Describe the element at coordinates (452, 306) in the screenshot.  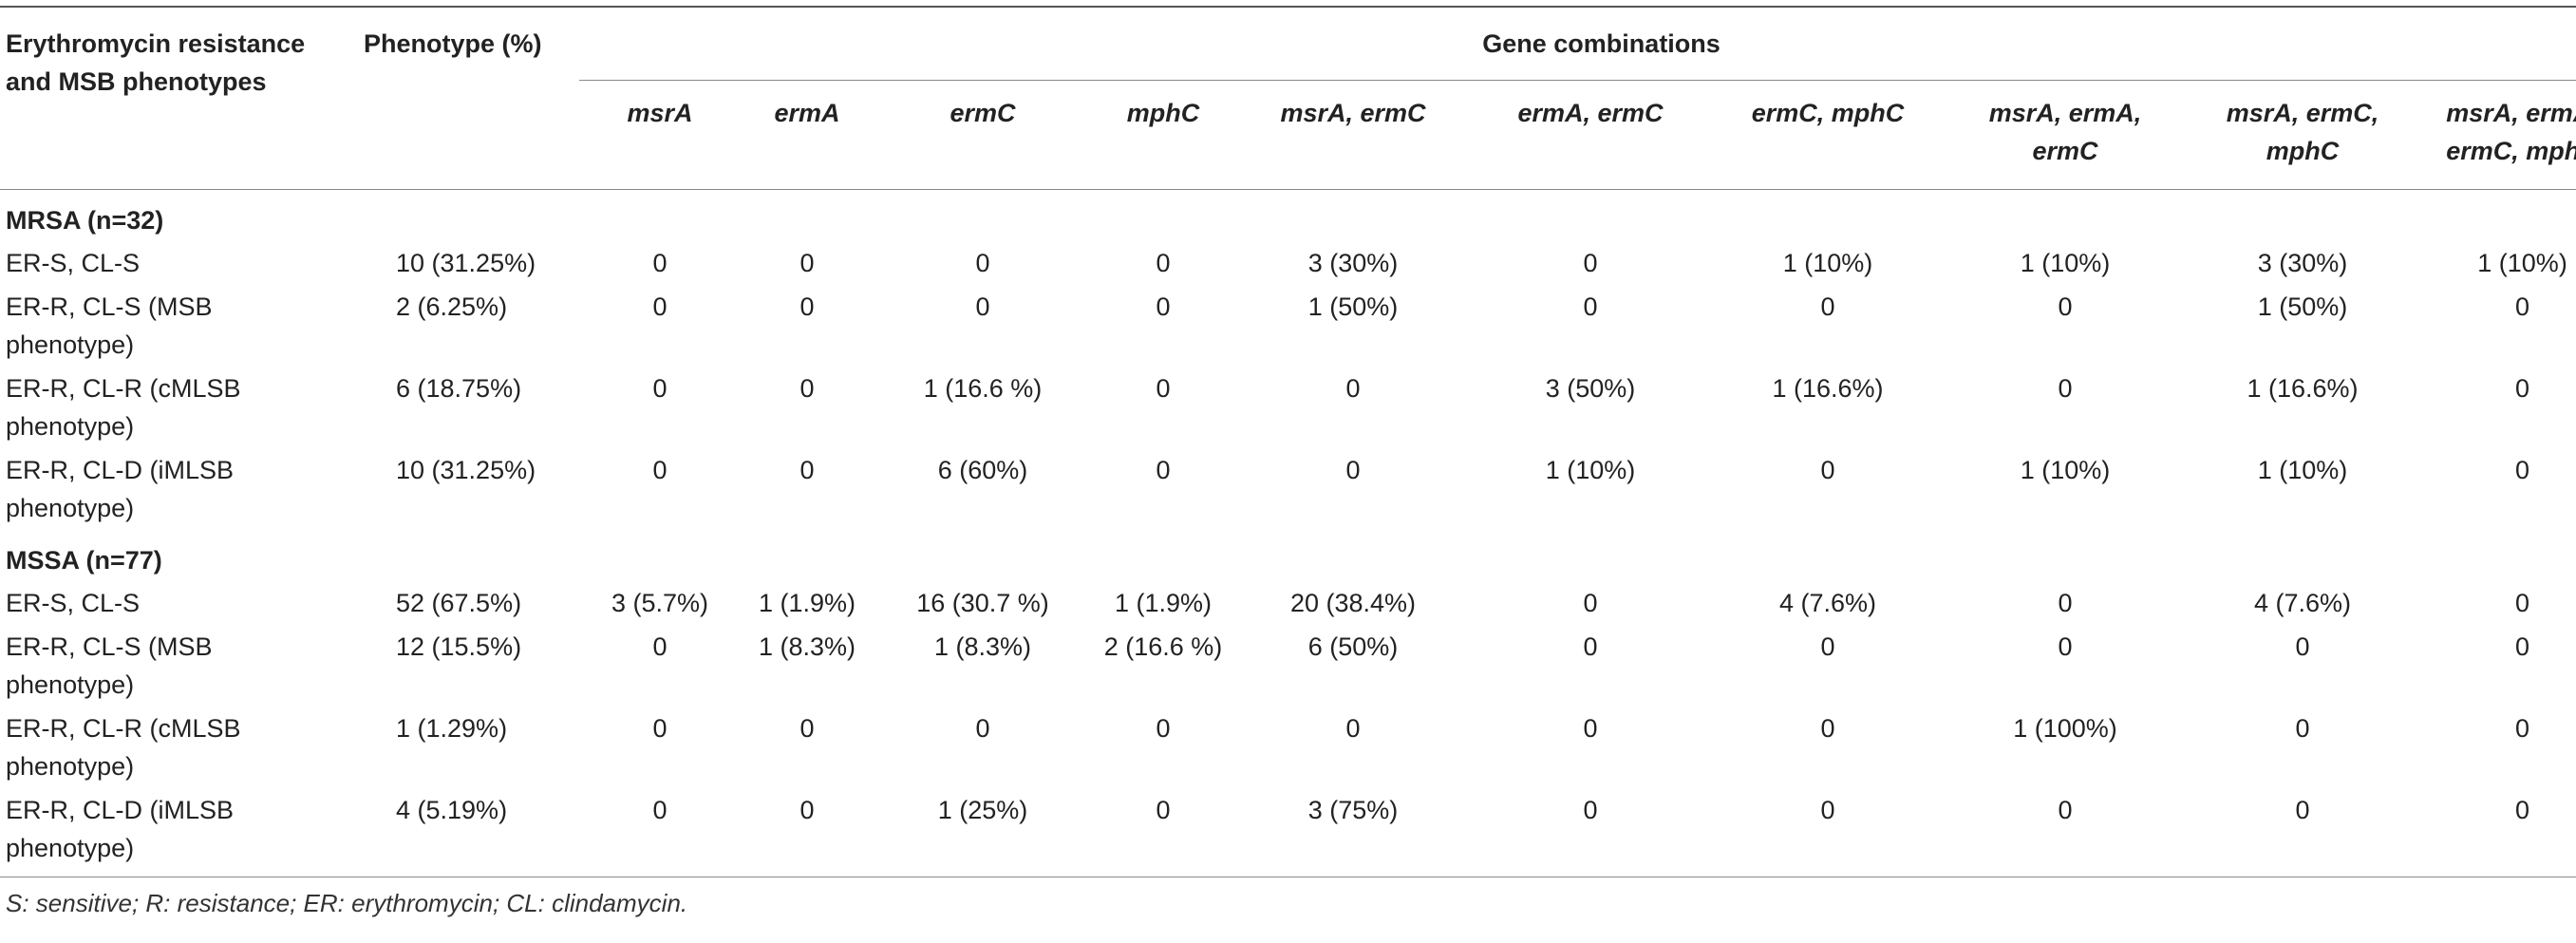
I see `phenotype-percent: 2 (6.25%)` at that location.